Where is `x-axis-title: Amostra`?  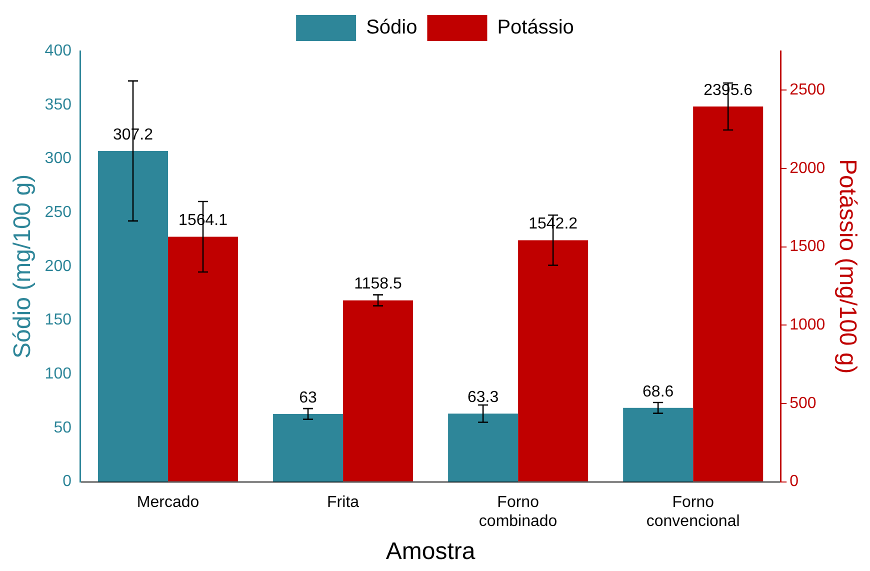 x-axis-title: Amostra is located at coordinates (431, 552).